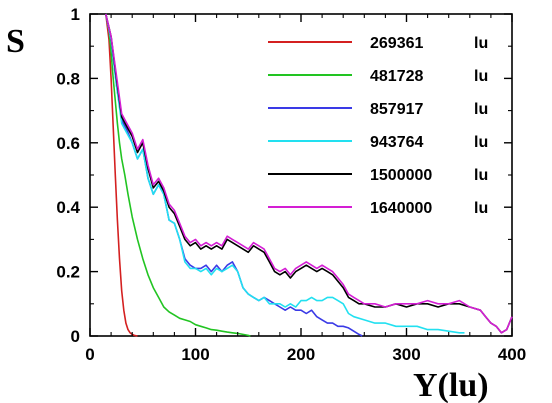 Image resolution: width=552 pixels, height=403 pixels. I want to click on legend-label-1500000: 1500000, so click(401, 175).